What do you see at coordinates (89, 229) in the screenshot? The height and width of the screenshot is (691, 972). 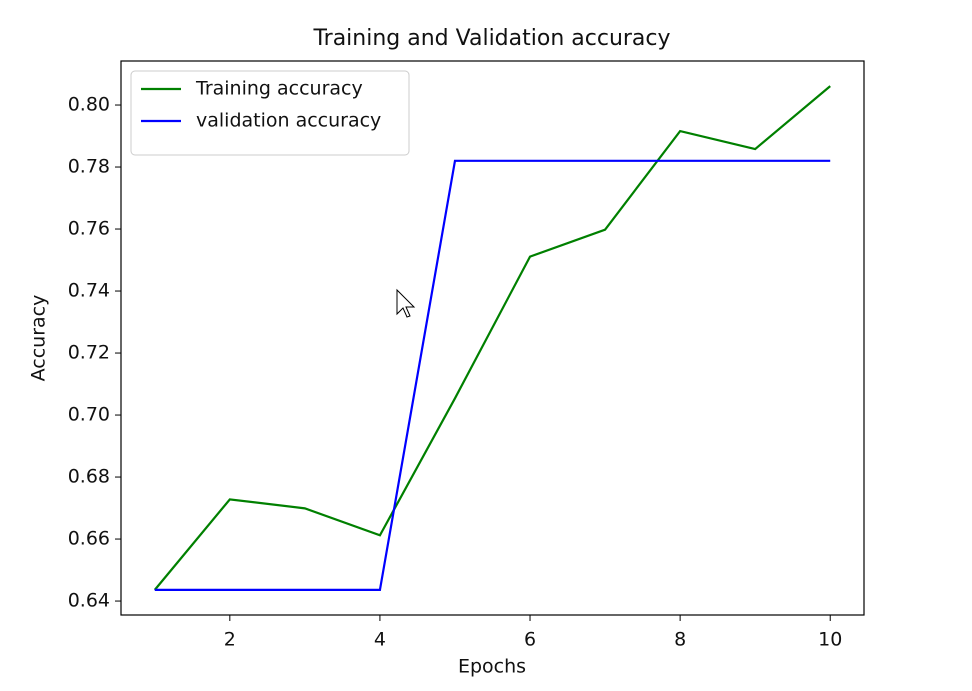 I see `y-tick-label: 0.76` at bounding box center [89, 229].